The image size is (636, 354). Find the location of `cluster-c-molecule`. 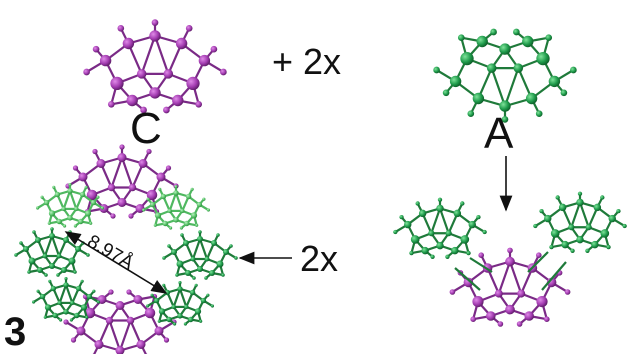

cluster-c-molecule is located at coordinates (155, 66).